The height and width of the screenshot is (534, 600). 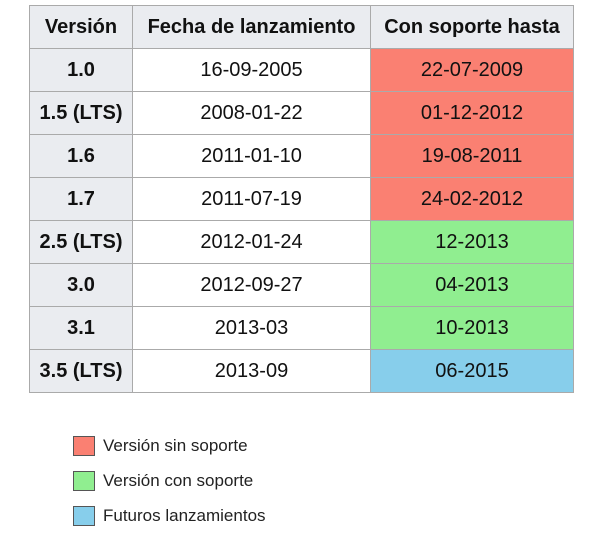 What do you see at coordinates (81, 242) in the screenshot?
I see `version-cell: 2.5 (LTS)` at bounding box center [81, 242].